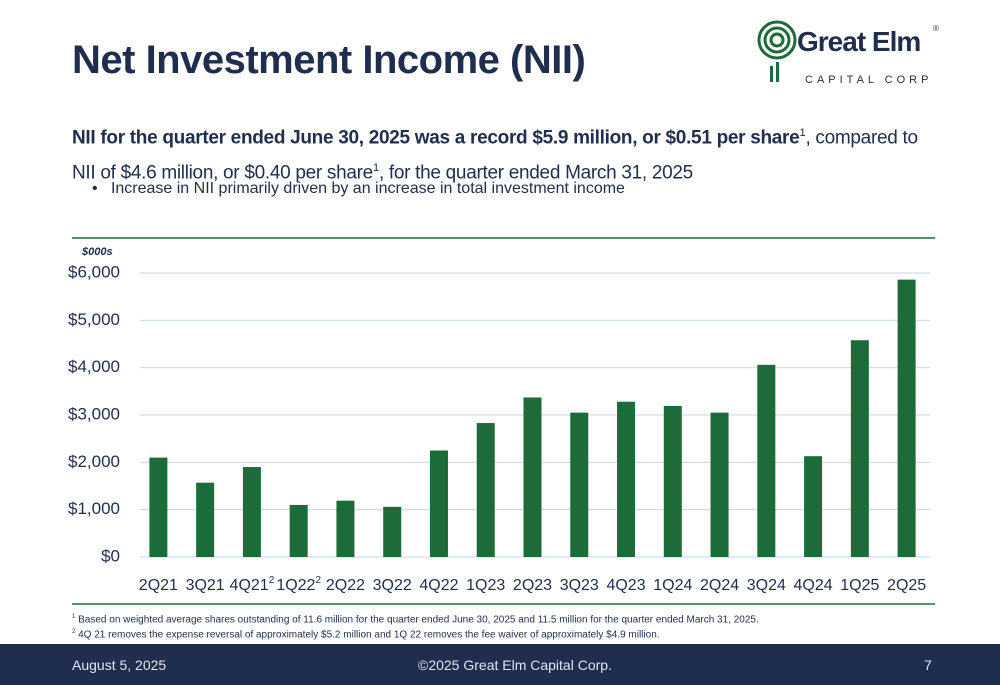 The height and width of the screenshot is (685, 1000). What do you see at coordinates (74, 617) in the screenshot?
I see `footnote-mark: 1` at bounding box center [74, 617].